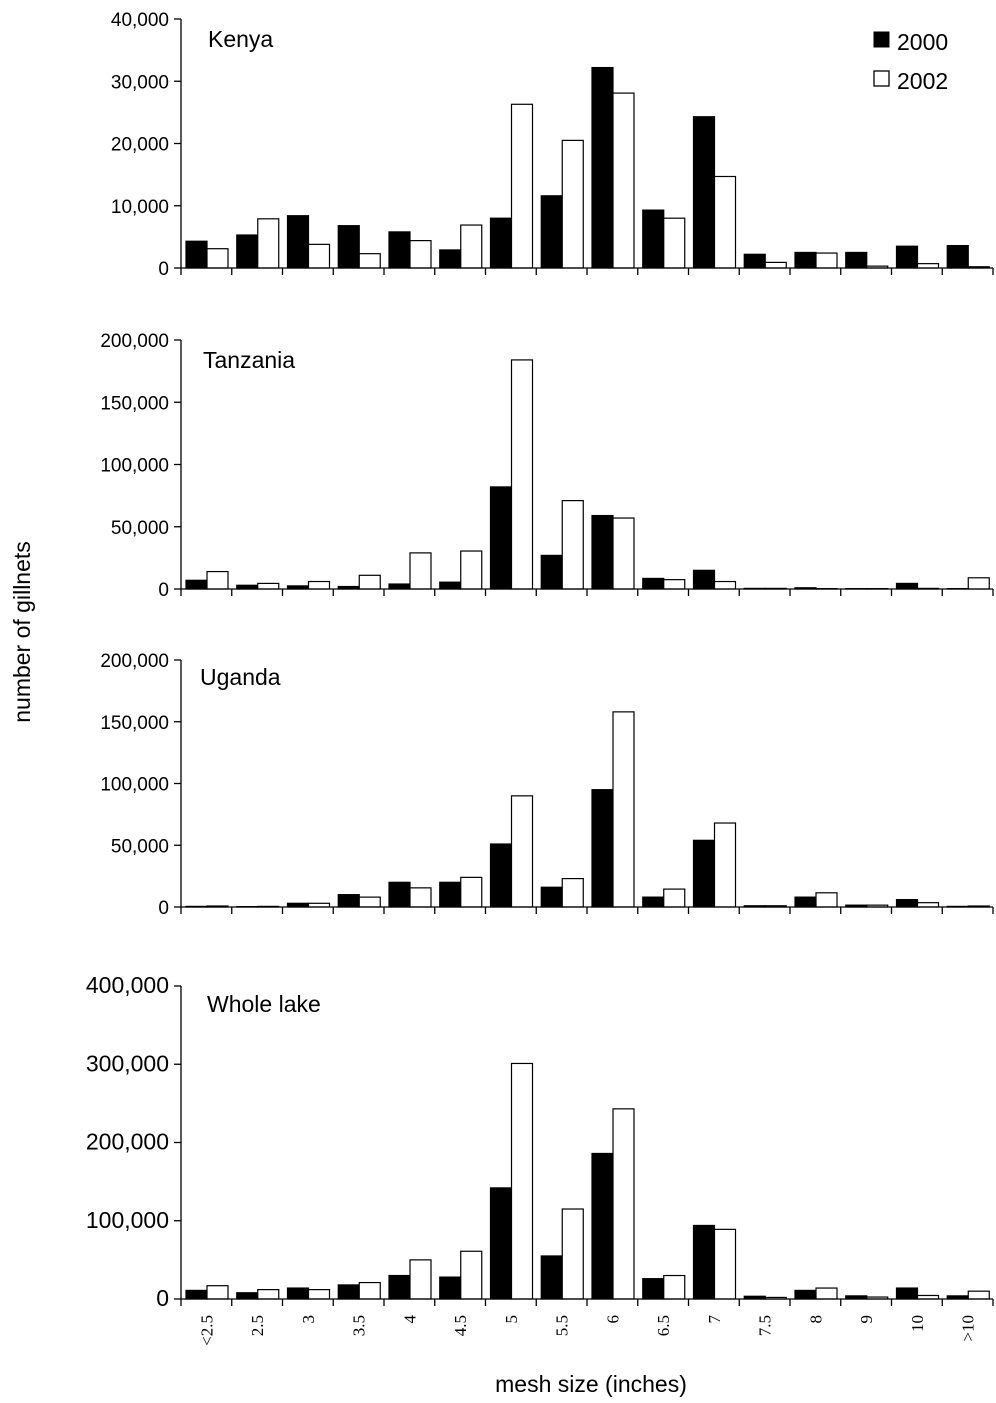  What do you see at coordinates (714, 1319) in the screenshot?
I see `x-category-label: 7` at bounding box center [714, 1319].